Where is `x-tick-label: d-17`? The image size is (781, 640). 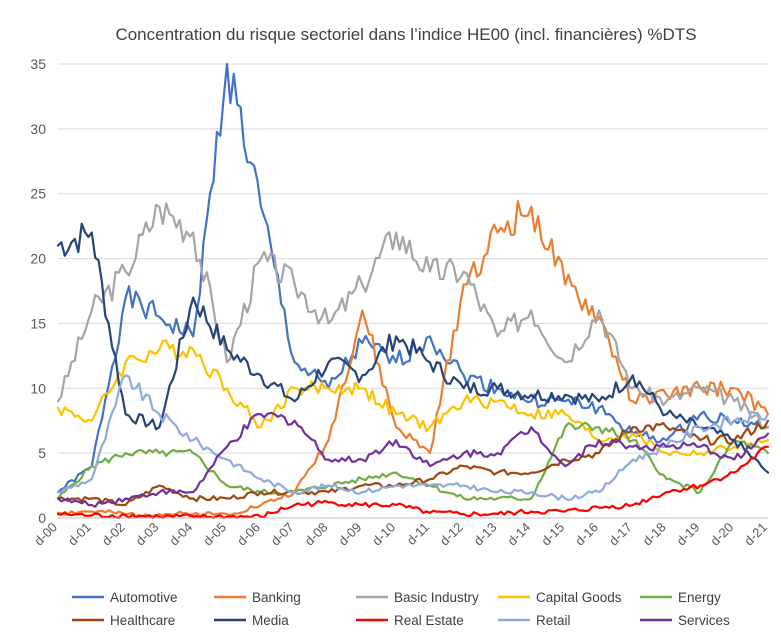
x-tick-label: d-17 is located at coordinates (620, 534).